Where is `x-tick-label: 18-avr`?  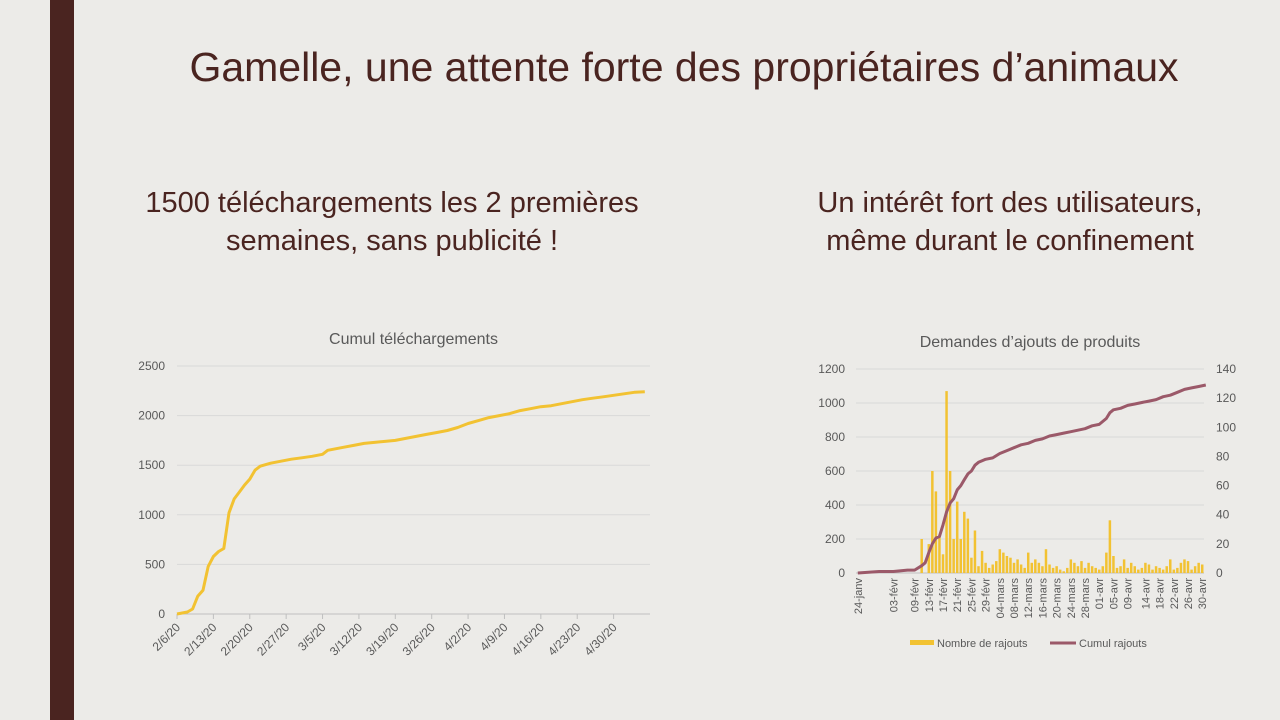 x-tick-label: 18-avr is located at coordinates (1161, 594).